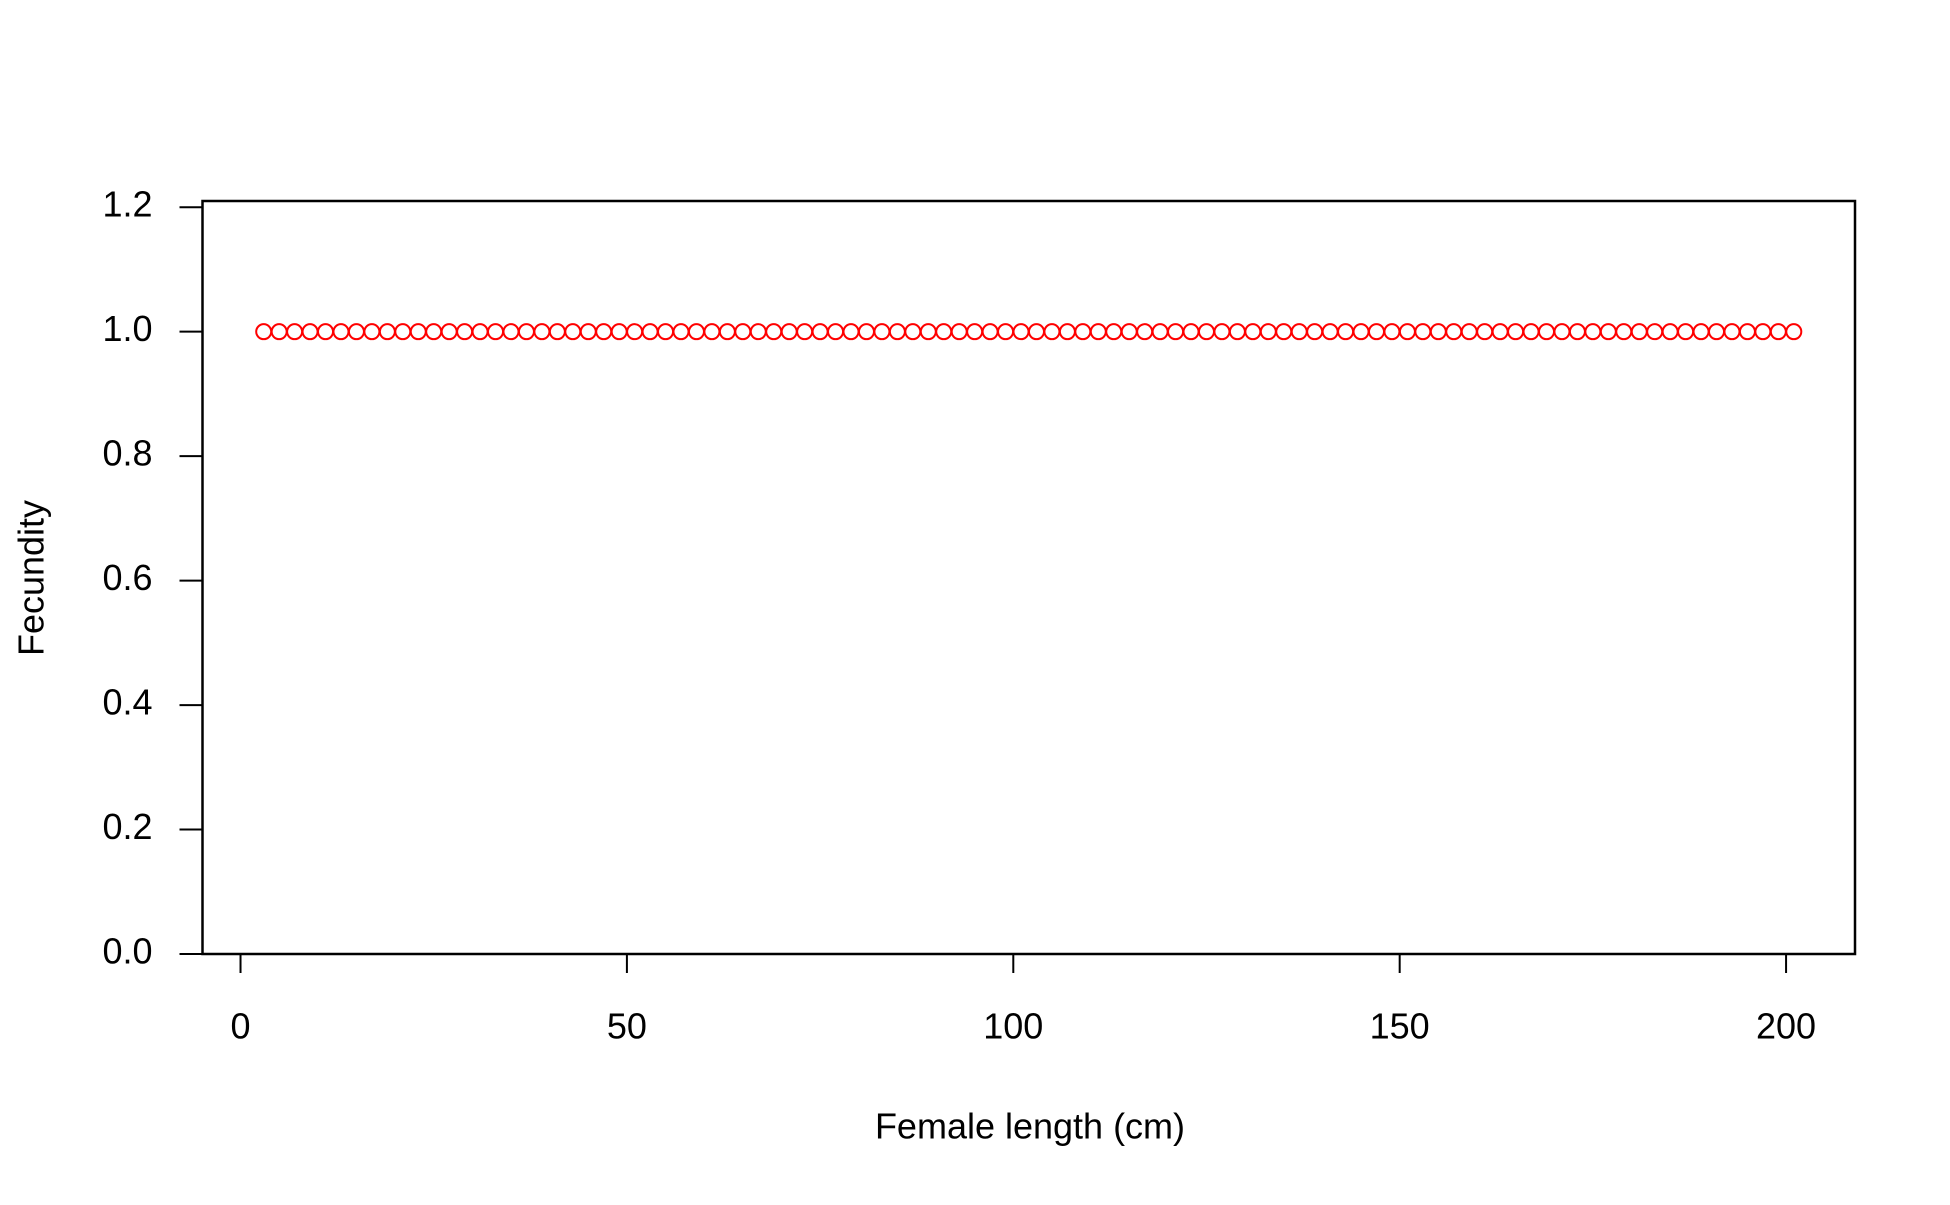 This screenshot has width=1950, height=1205. I want to click on x-tick-label: 0, so click(241, 1026).